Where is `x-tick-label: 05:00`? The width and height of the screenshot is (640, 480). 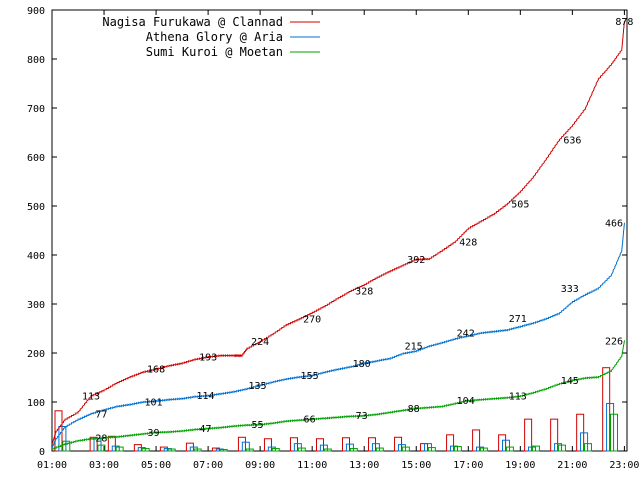 x-tick-label: 05:00 is located at coordinates (156, 465).